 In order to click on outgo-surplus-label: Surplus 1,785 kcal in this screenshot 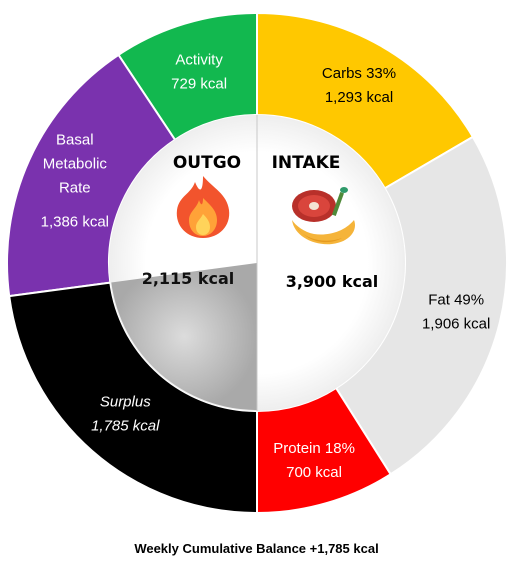, I will do `click(125, 414)`.